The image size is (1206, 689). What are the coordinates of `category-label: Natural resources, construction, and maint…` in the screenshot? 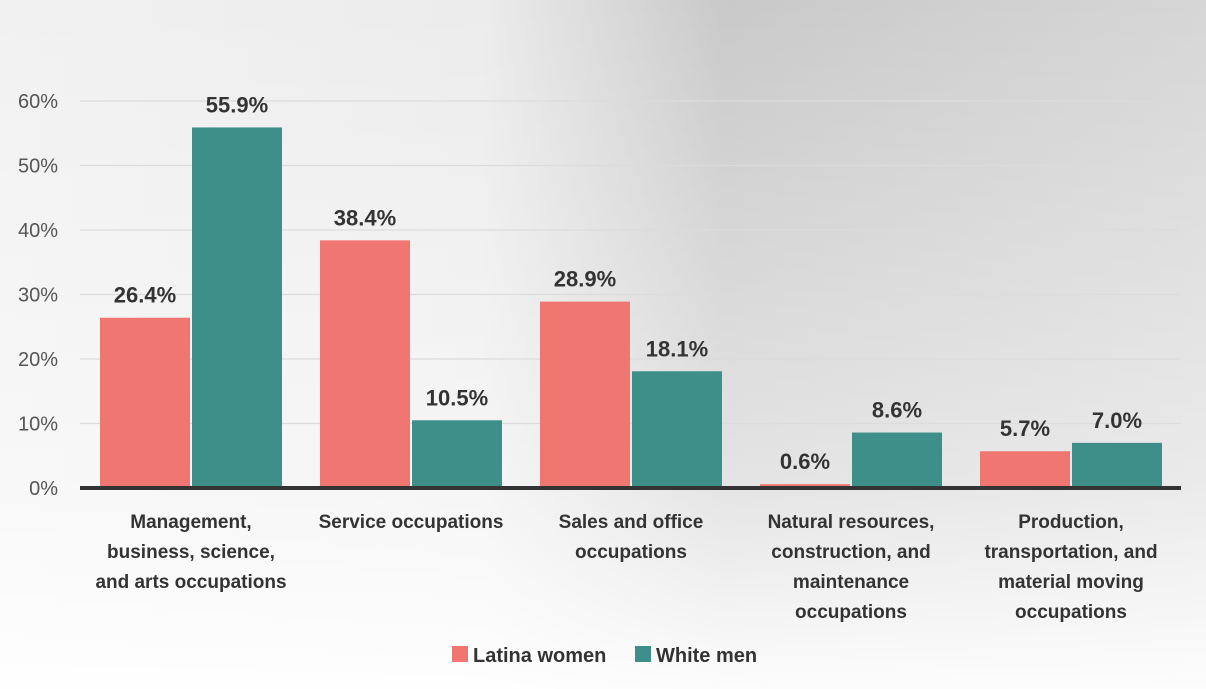 It's located at (851, 567).